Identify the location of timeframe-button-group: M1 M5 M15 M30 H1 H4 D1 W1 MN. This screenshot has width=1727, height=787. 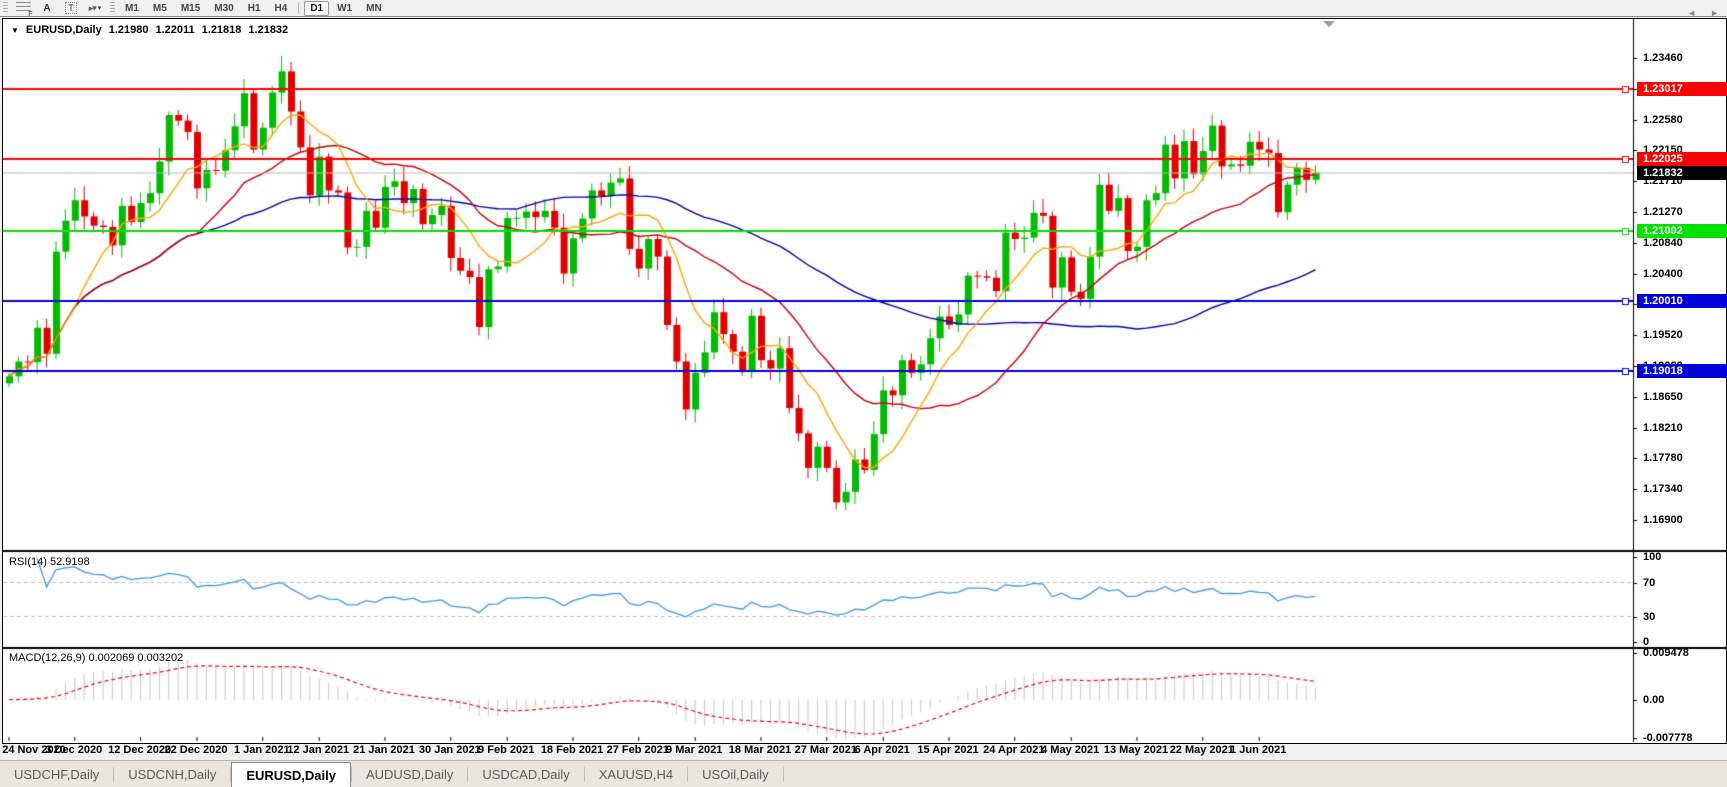
(253, 8).